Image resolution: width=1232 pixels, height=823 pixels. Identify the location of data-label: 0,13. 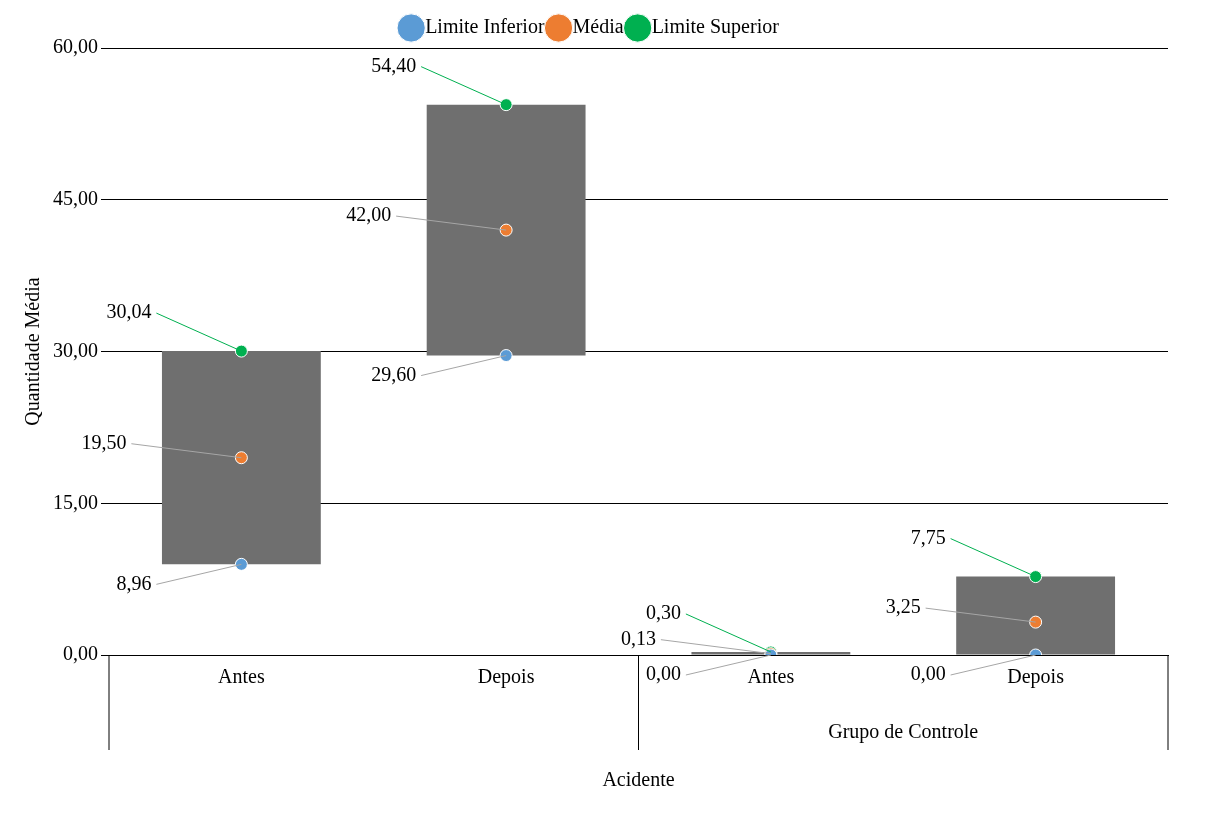
(638, 637).